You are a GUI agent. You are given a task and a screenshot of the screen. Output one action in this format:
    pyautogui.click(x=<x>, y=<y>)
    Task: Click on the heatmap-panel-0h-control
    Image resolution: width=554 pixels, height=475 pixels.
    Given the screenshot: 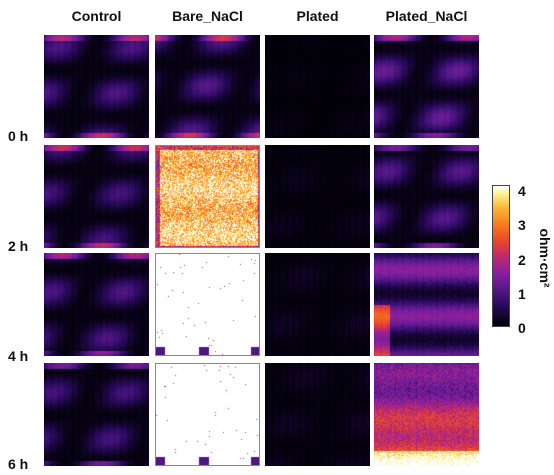 What is the action you would take?
    pyautogui.click(x=96, y=86)
    